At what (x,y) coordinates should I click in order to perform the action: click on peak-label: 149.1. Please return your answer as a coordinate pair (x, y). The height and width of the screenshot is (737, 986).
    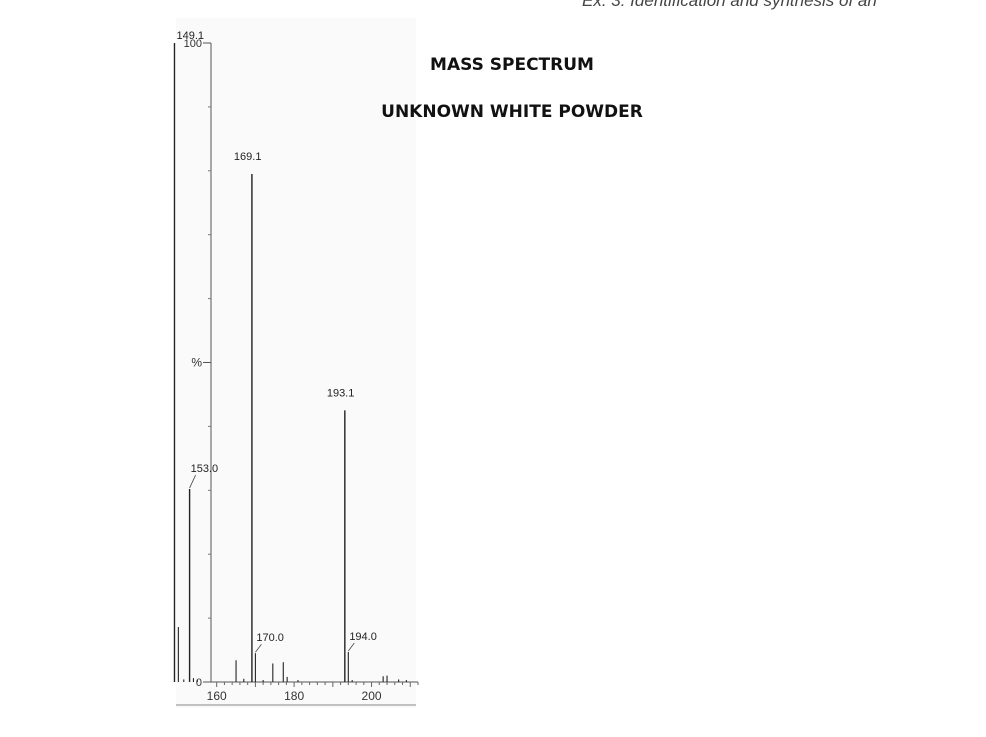
    Looking at the image, I should click on (190, 36).